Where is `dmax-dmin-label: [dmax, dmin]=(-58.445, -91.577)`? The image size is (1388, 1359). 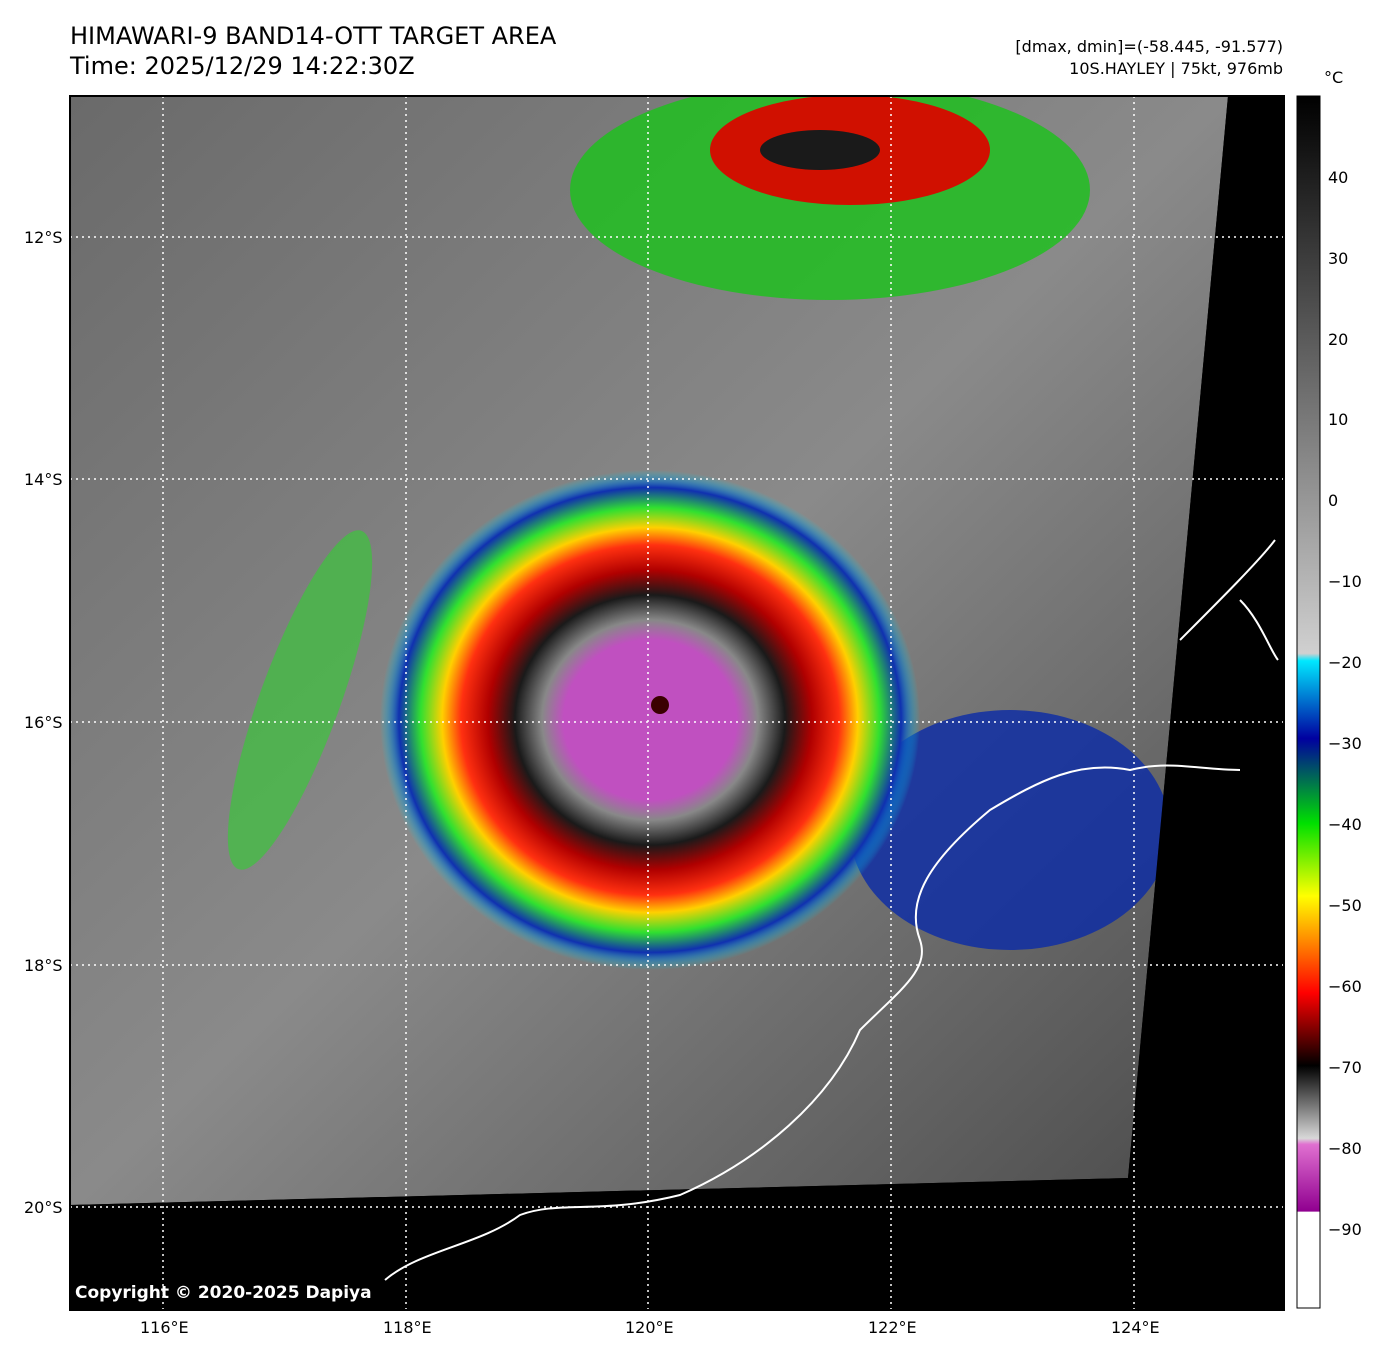
dmax-dmin-label: [dmax, dmin]=(-58.445, -91.577) is located at coordinates (1149, 46).